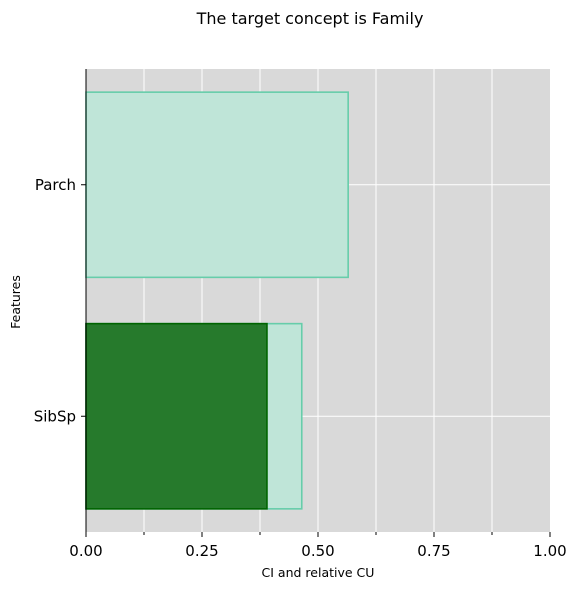  I want to click on x-tick-label: 0.25, so click(201, 551).